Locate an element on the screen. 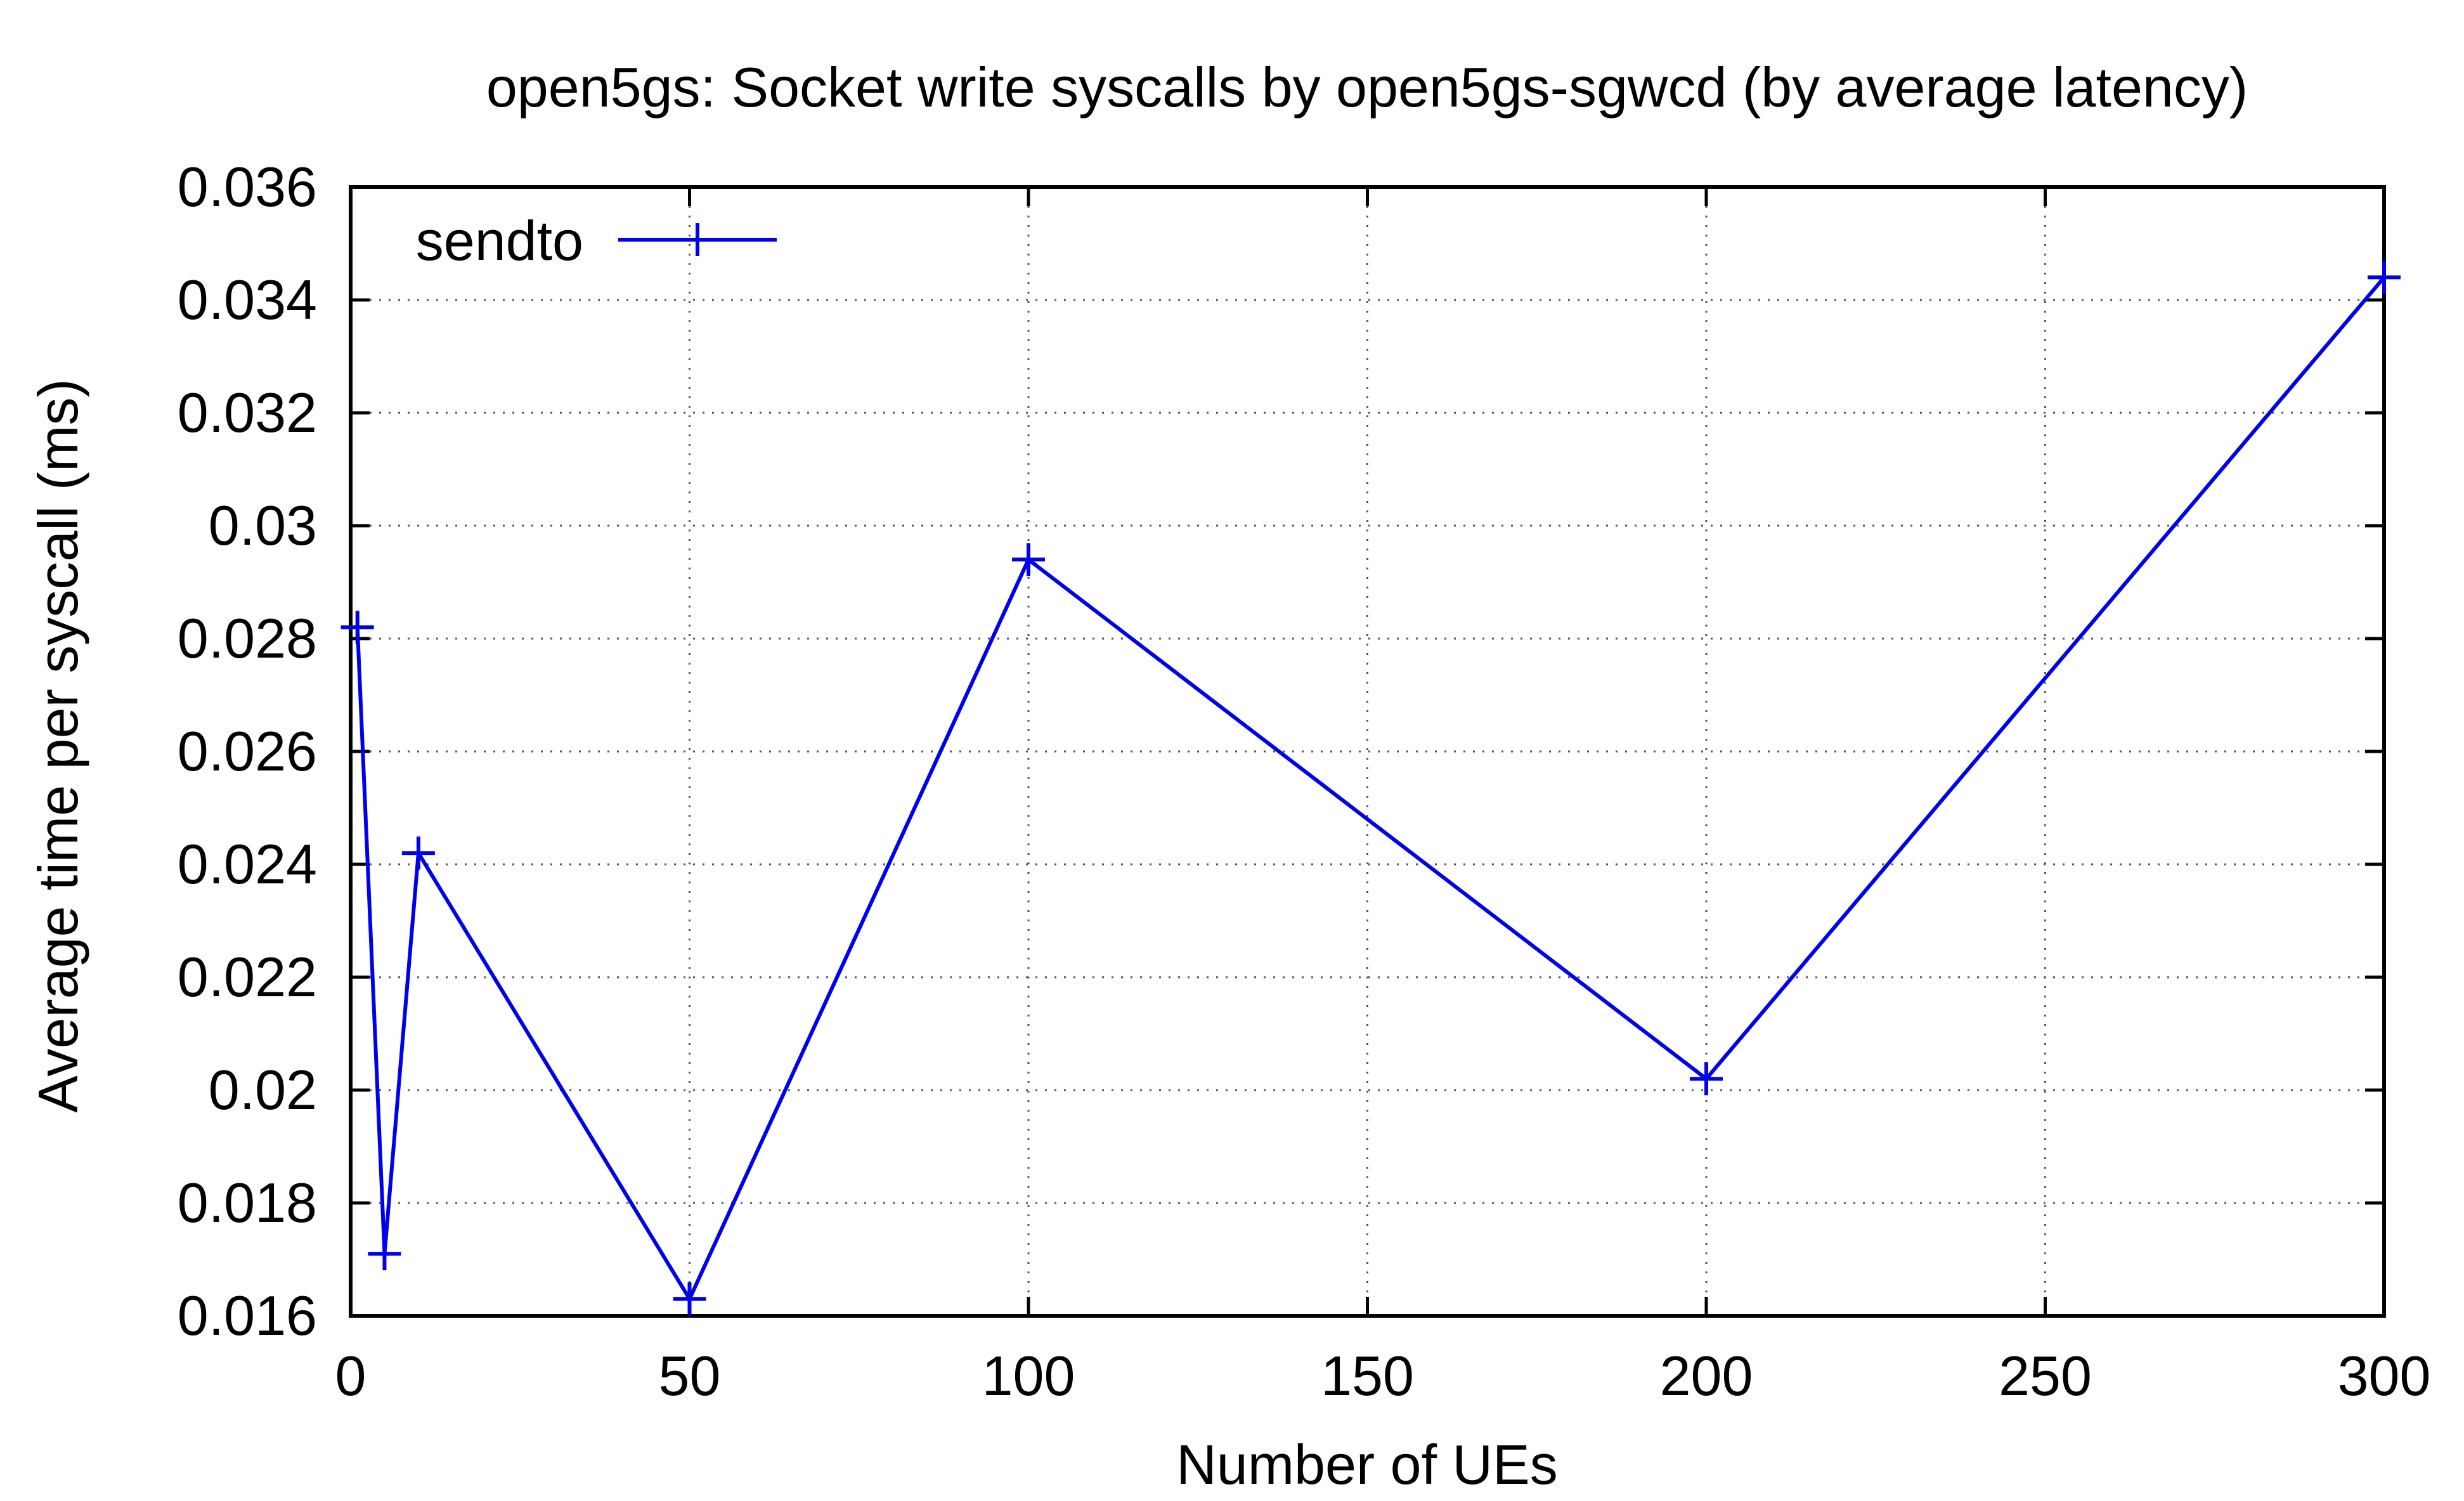 This screenshot has width=2464, height=1501. y-tick-label: 0.018 is located at coordinates (247, 1202).